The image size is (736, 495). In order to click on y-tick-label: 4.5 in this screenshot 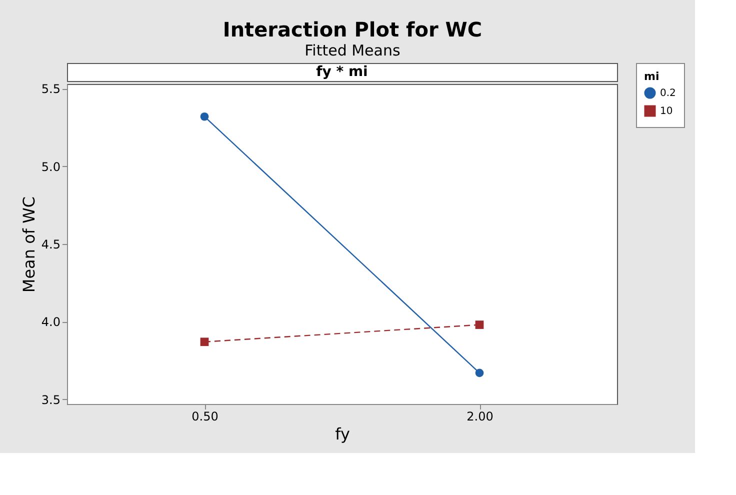, I will do `click(50, 245)`.